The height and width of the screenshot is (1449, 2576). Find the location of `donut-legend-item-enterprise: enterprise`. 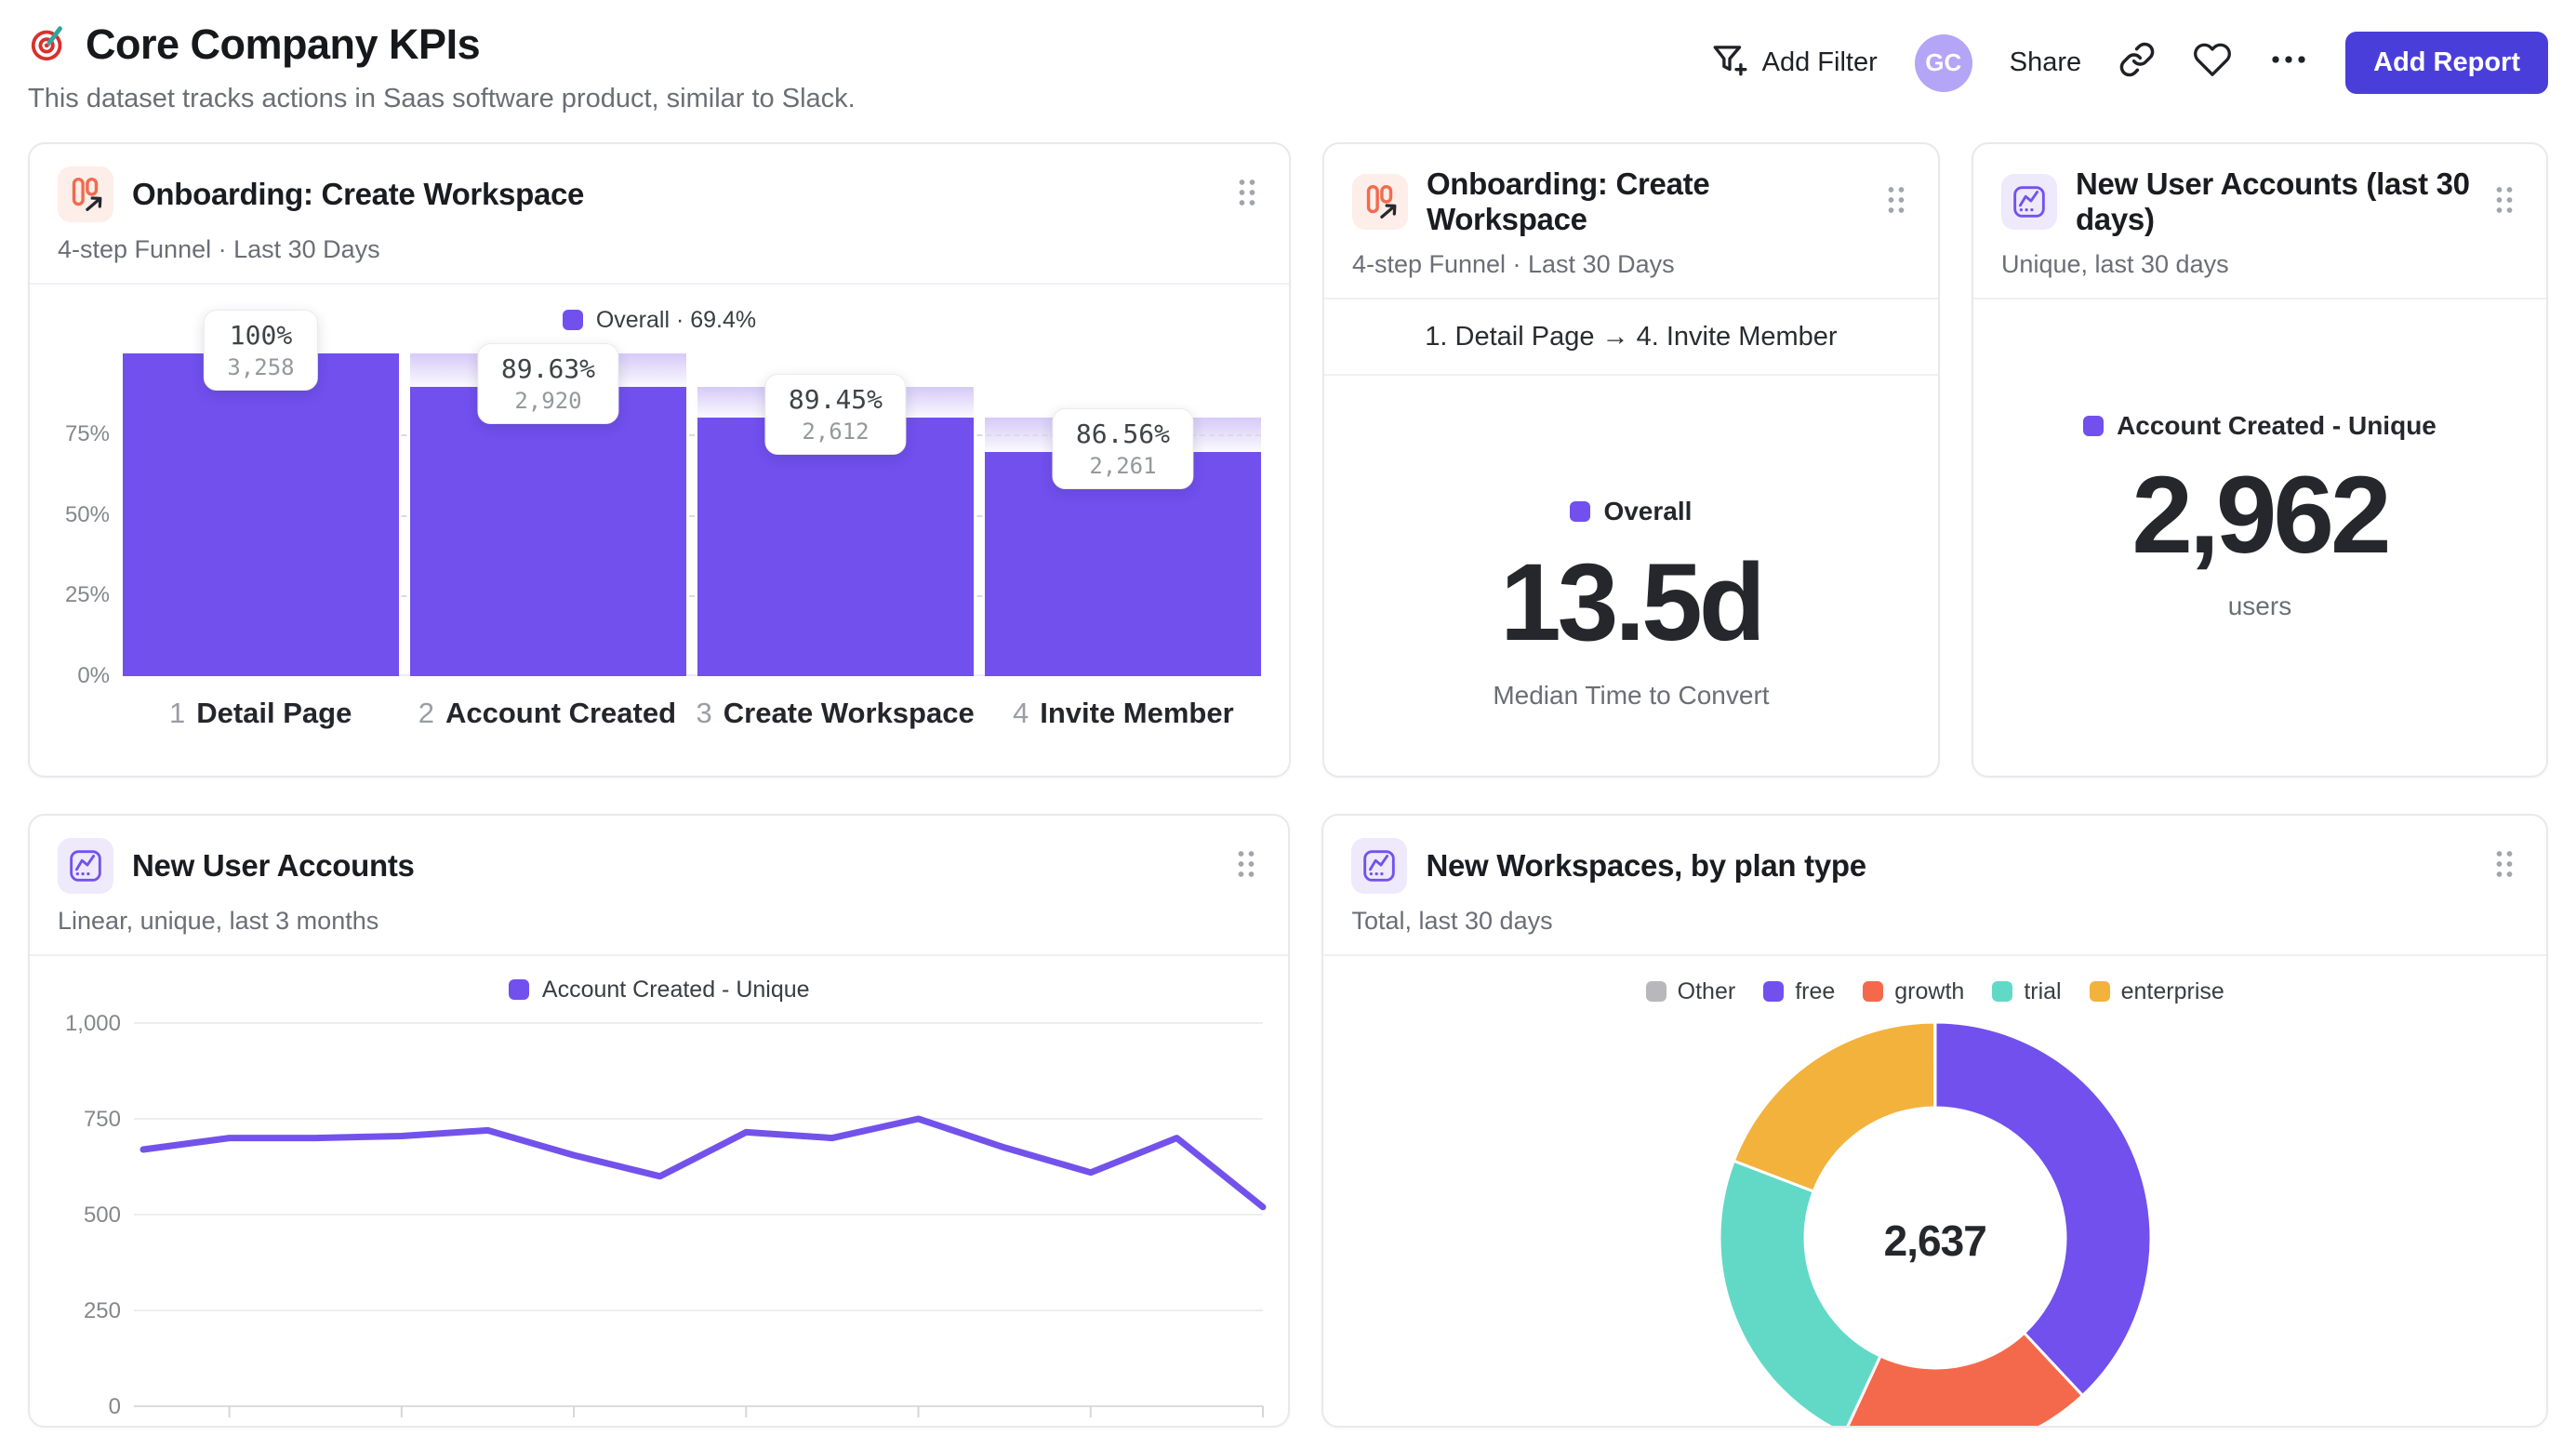

donut-legend-item-enterprise: enterprise is located at coordinates (2156, 991).